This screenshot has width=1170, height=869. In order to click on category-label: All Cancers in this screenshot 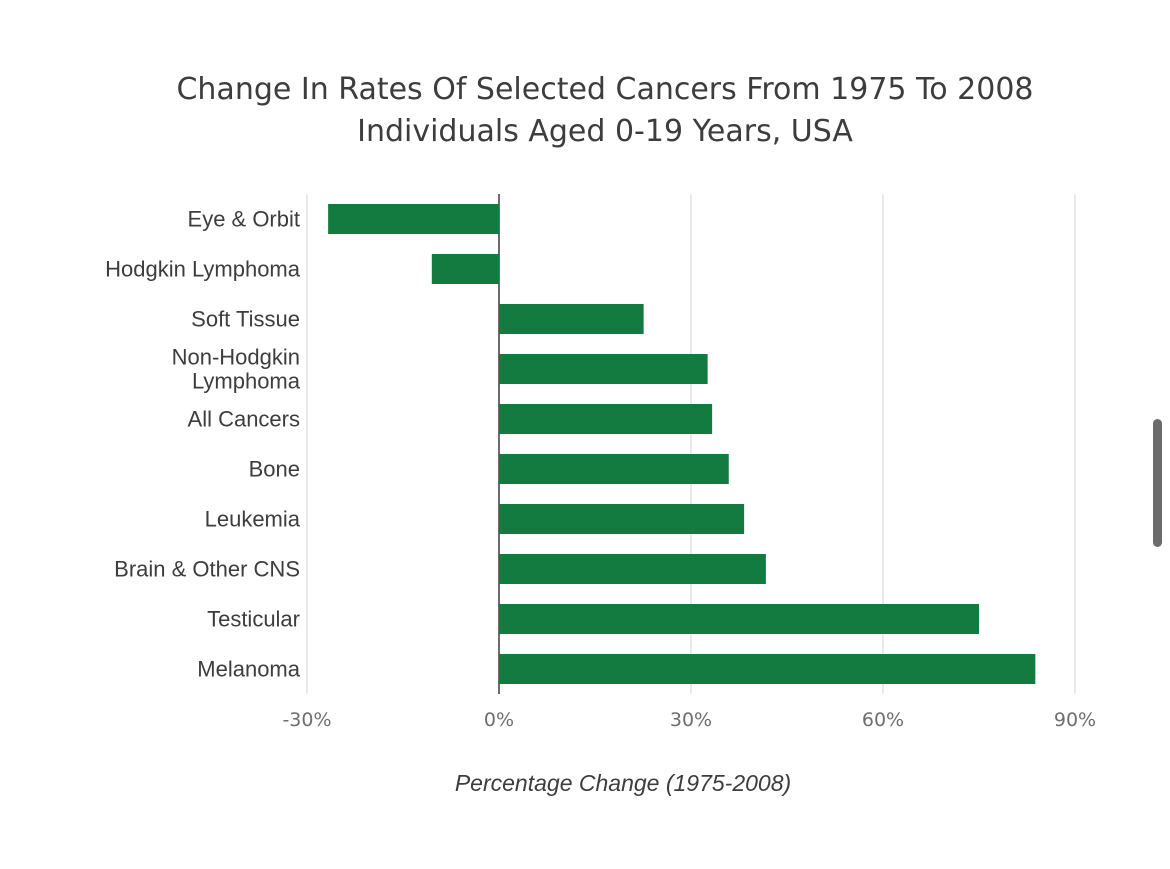, I will do `click(244, 419)`.